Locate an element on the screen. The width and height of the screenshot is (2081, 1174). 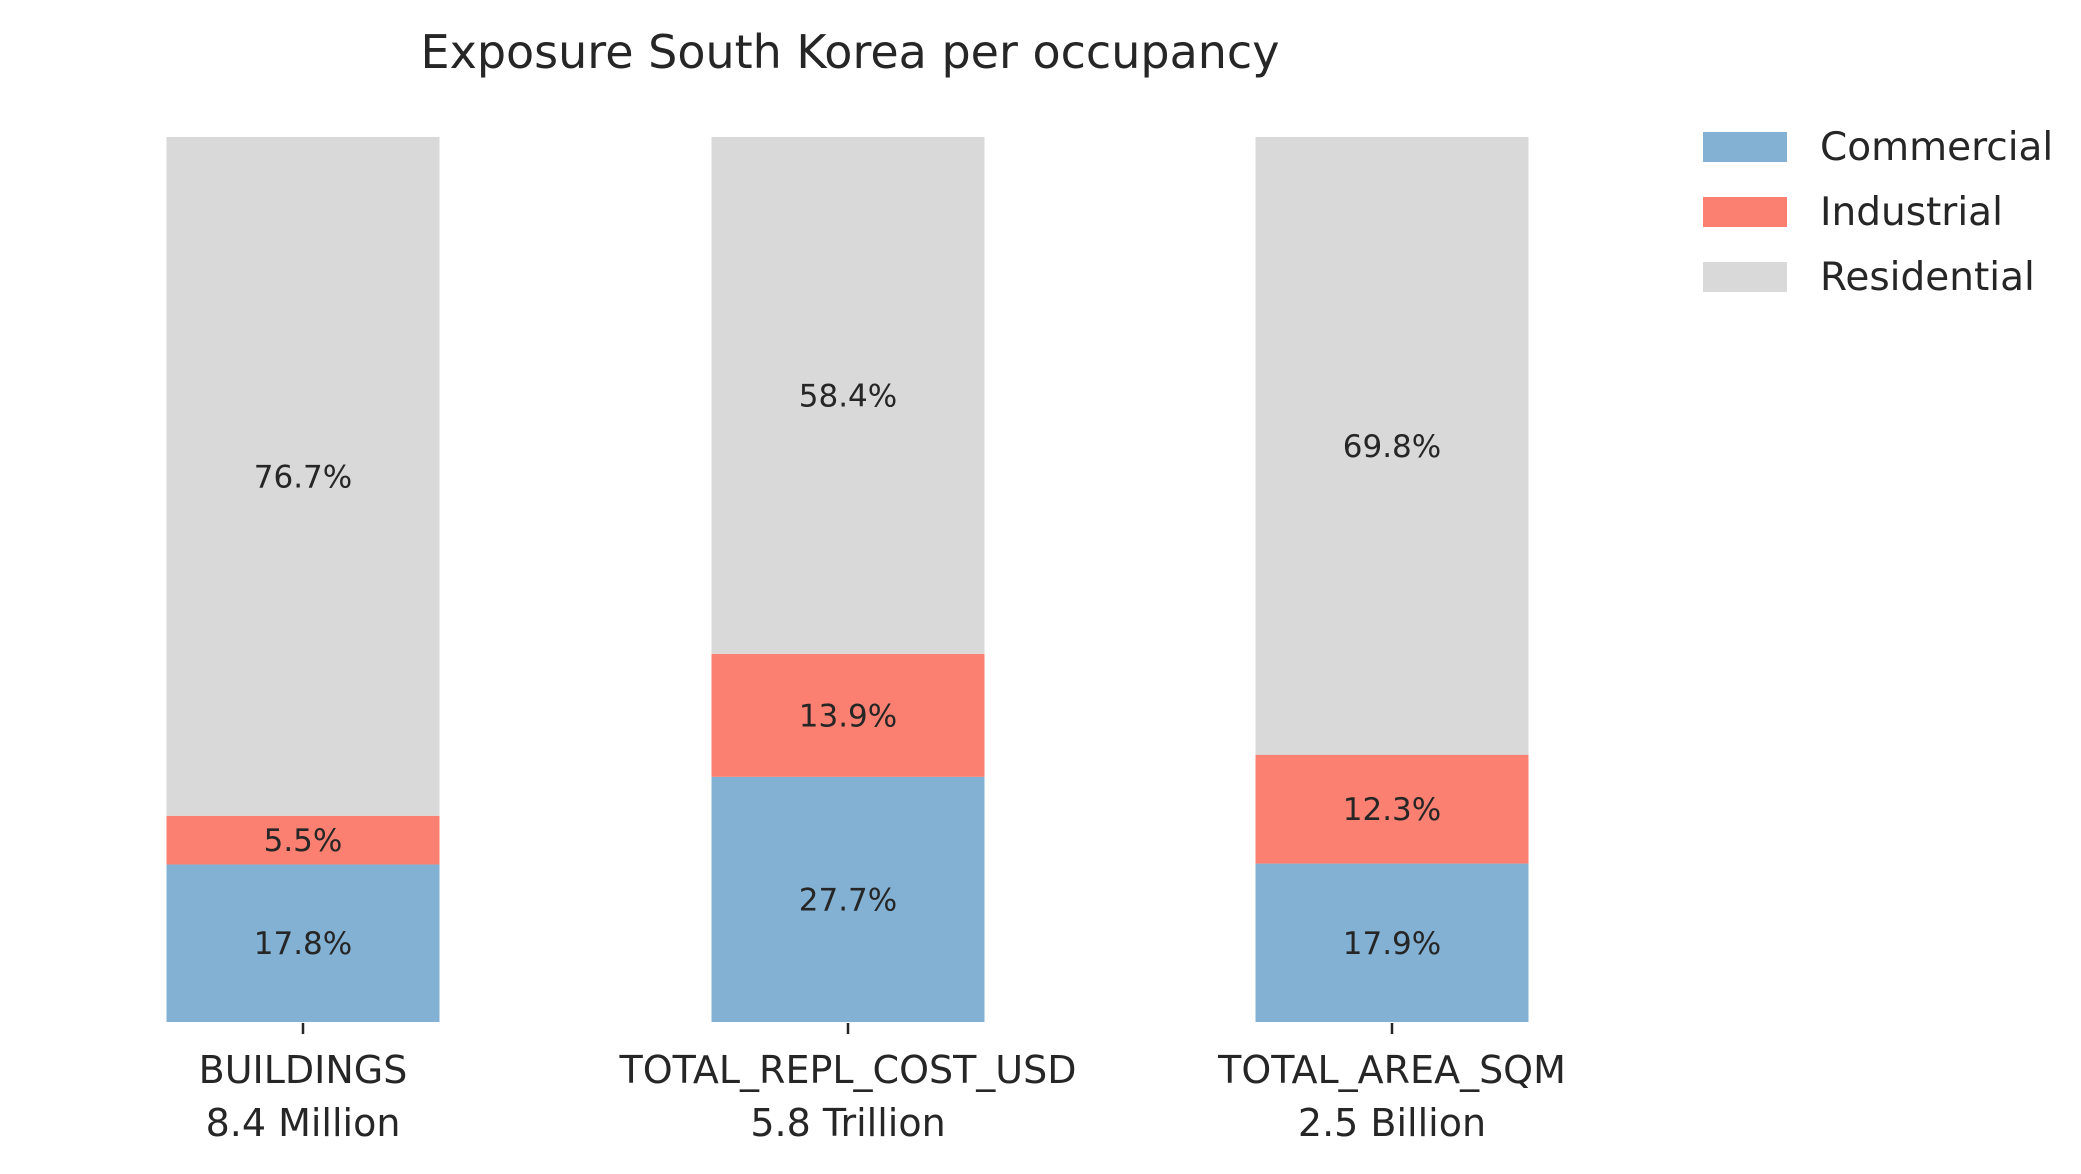
x-total-label-2: 5.8 Trillion is located at coordinates (847, 1123).